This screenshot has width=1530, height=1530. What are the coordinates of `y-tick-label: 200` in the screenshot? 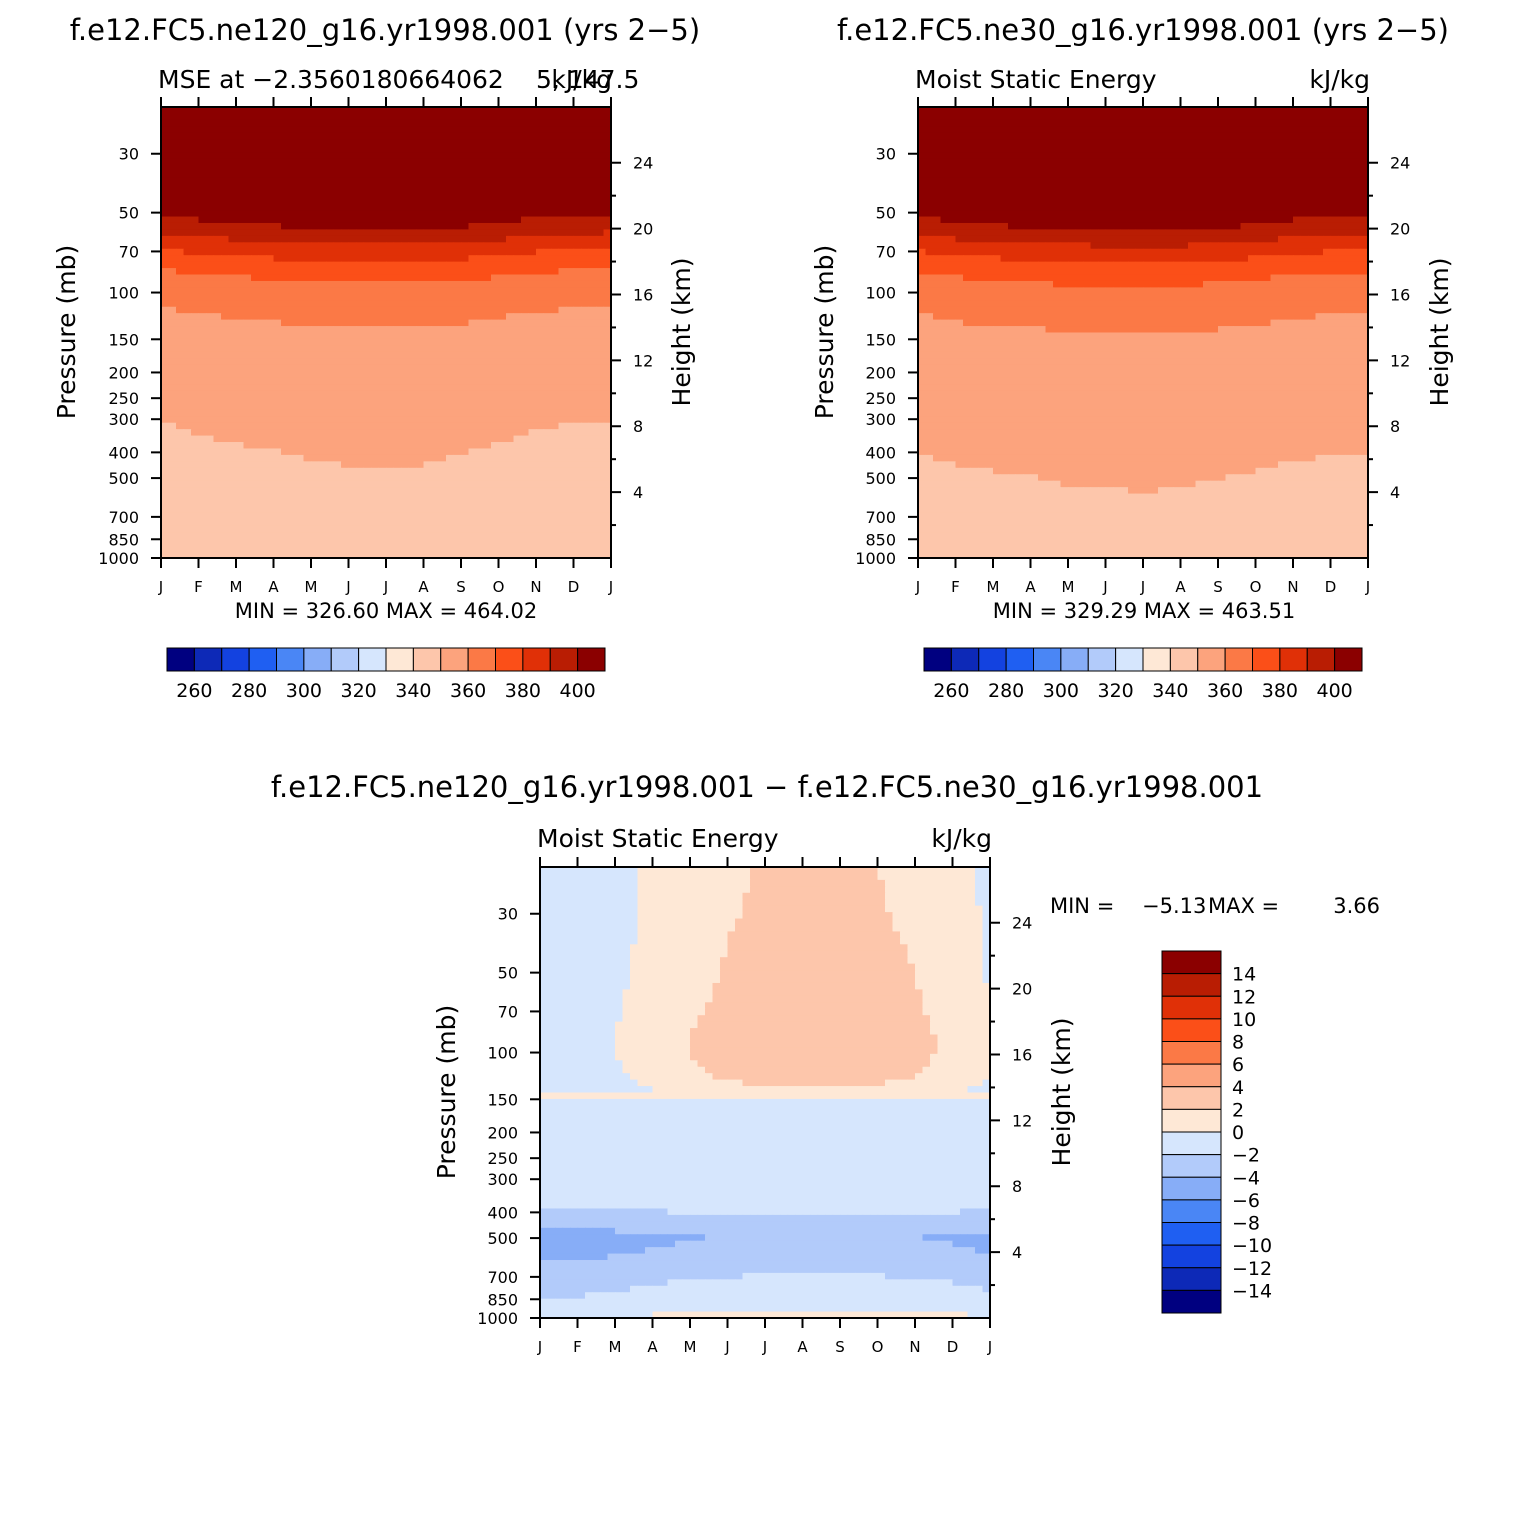 It's located at (123, 372).